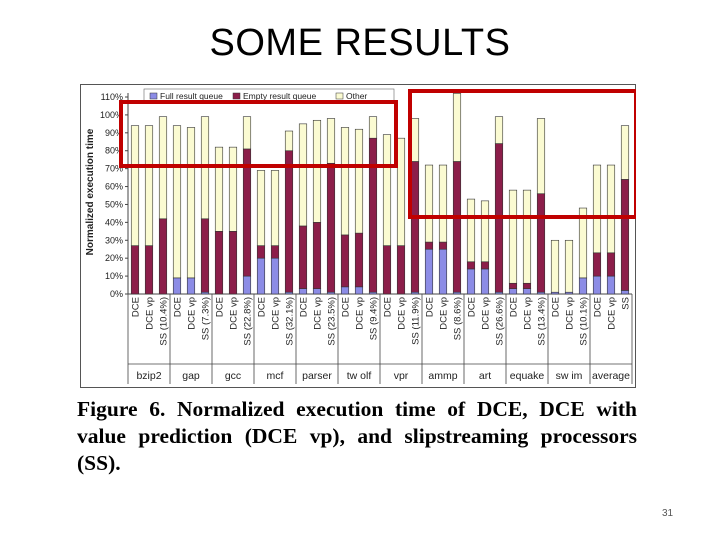 The height and width of the screenshot is (540, 720). Describe the element at coordinates (114, 187) in the screenshot. I see `y-tick-label: 60%` at that location.